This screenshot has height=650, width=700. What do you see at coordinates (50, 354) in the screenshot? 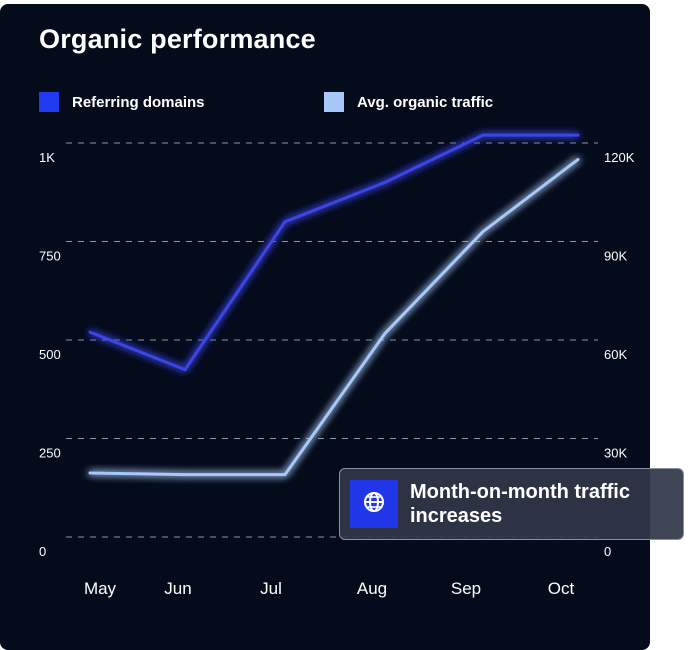
I see `y-left-tick-label: 500` at bounding box center [50, 354].